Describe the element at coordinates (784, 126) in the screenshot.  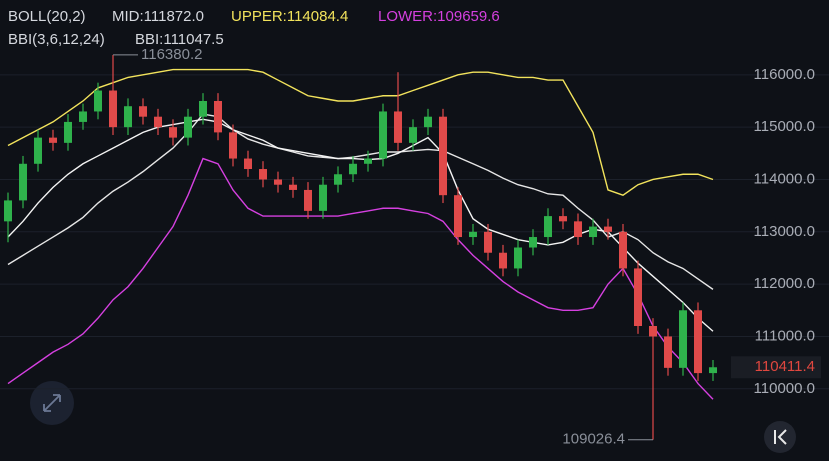
I see `y-tick-label: 115000.0` at that location.